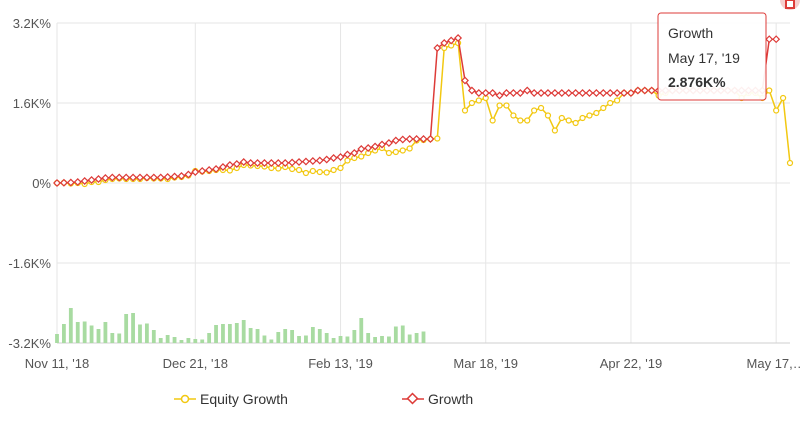 This screenshot has height=425, width=800. I want to click on legend-equity-label: Equity Growth, so click(244, 399).